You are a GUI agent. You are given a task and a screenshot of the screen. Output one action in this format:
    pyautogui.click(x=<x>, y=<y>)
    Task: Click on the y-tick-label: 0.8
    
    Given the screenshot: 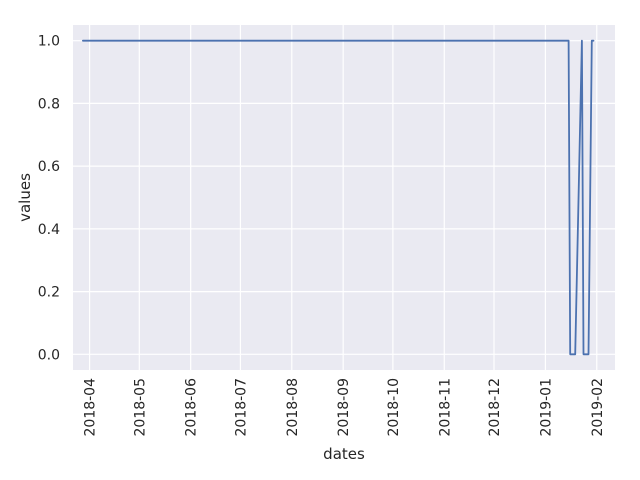 What is the action you would take?
    pyautogui.click(x=49, y=104)
    